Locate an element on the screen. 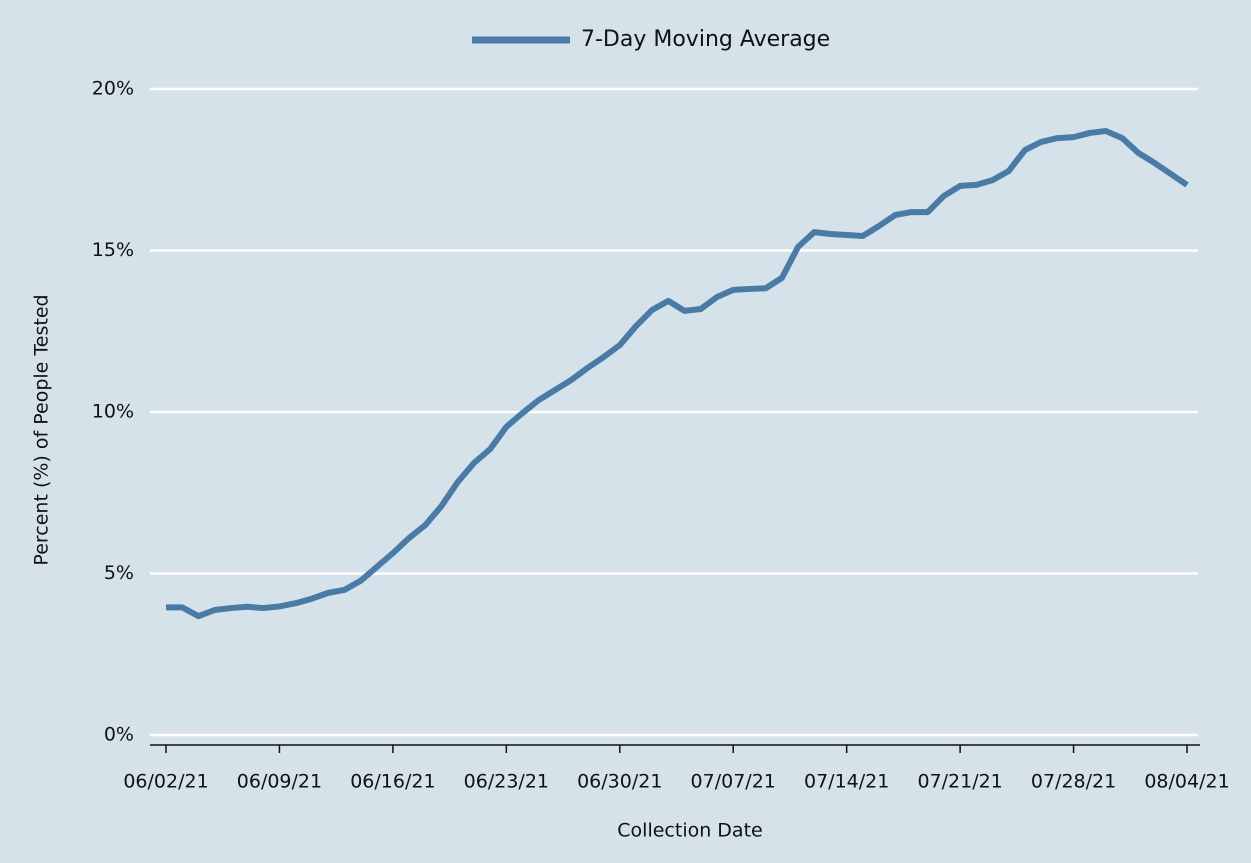 The width and height of the screenshot is (1251, 863). y-axis-label: Percent (%) of People Tested is located at coordinates (42, 429).